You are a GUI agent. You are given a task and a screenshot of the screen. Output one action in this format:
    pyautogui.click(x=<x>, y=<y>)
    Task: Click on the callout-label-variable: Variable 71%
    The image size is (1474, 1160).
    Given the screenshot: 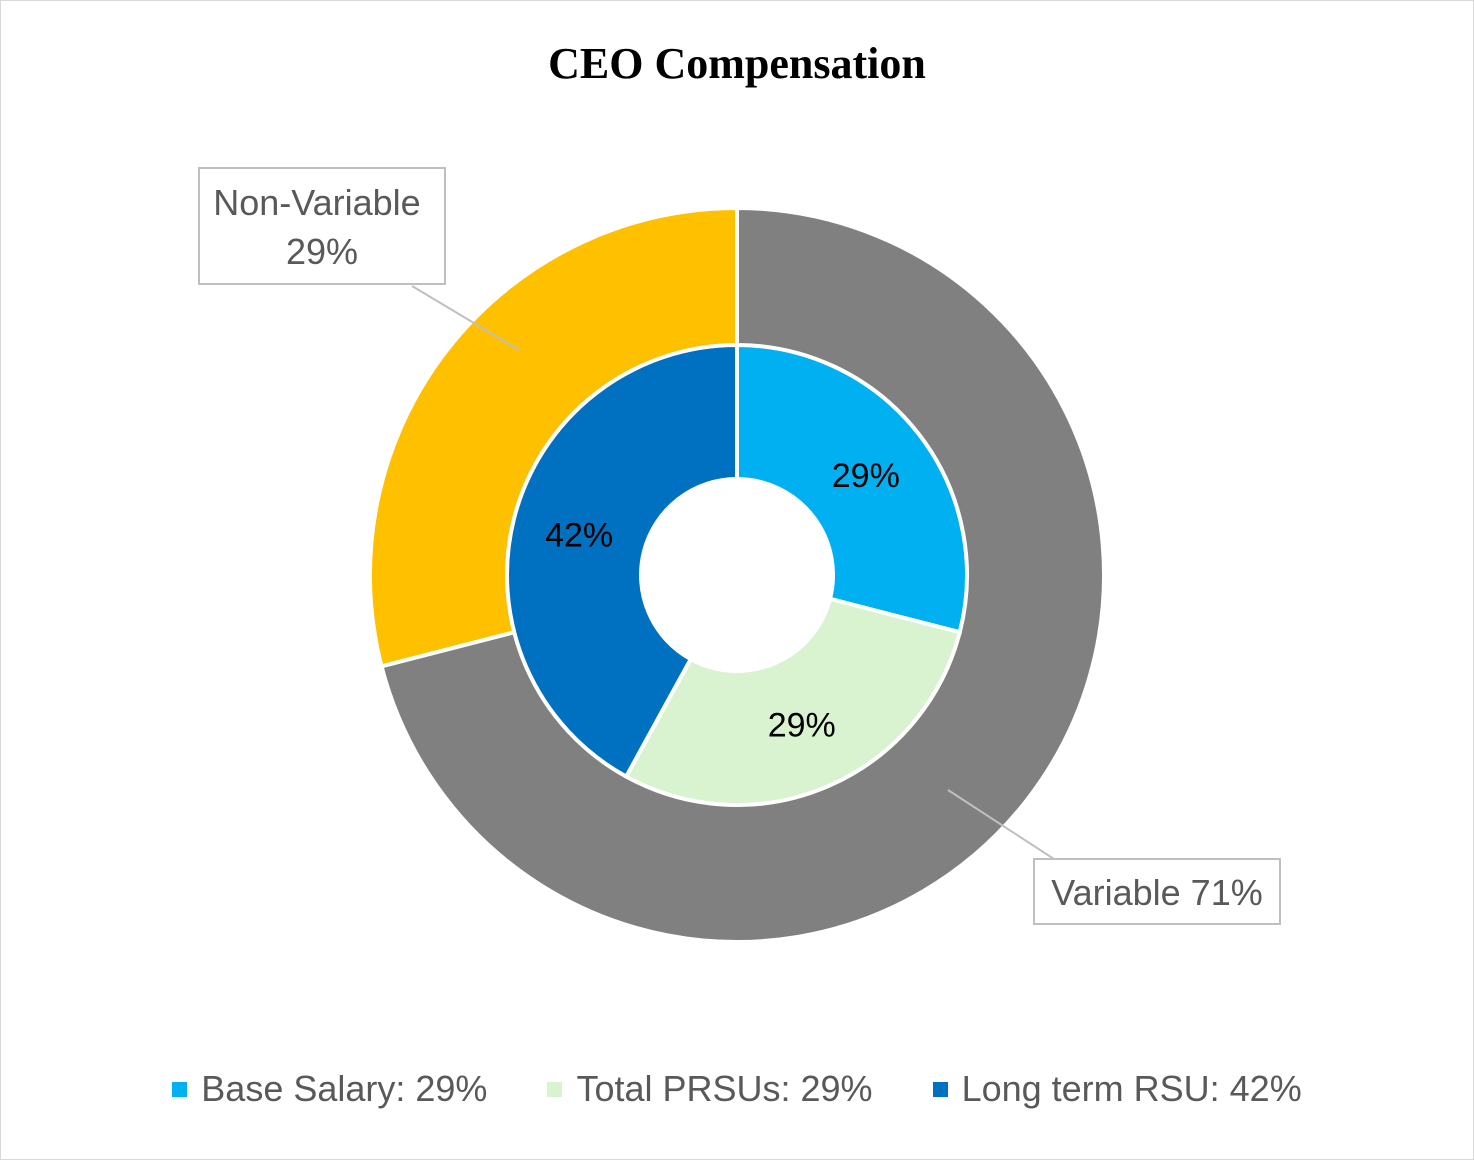 What is the action you would take?
    pyautogui.click(x=1156, y=892)
    